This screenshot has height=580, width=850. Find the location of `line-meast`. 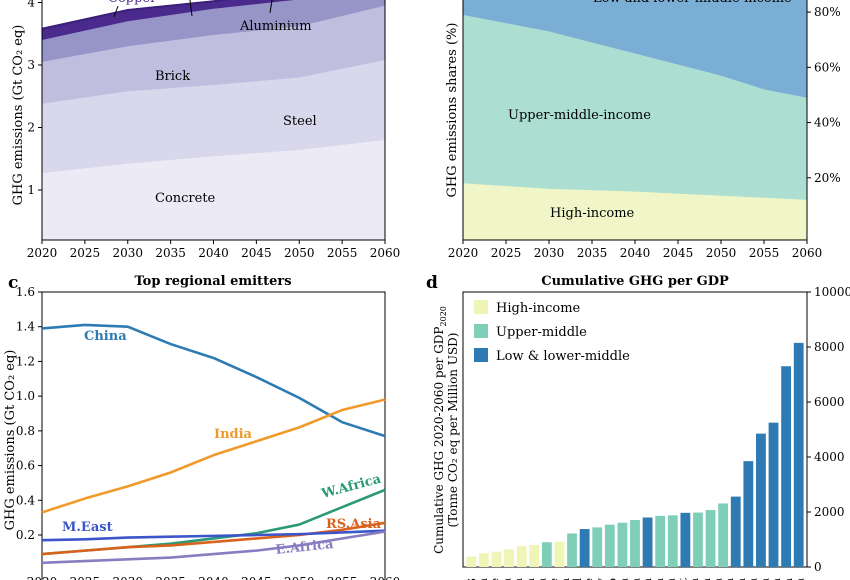

line-meast is located at coordinates (213, 535).